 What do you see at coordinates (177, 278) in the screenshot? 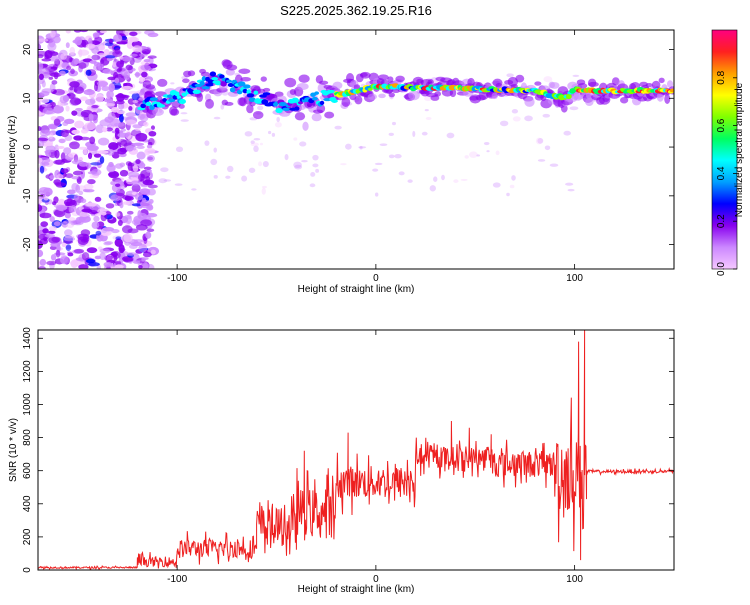
I see `spectrogram-x-tick-label: -100` at bounding box center [177, 278].